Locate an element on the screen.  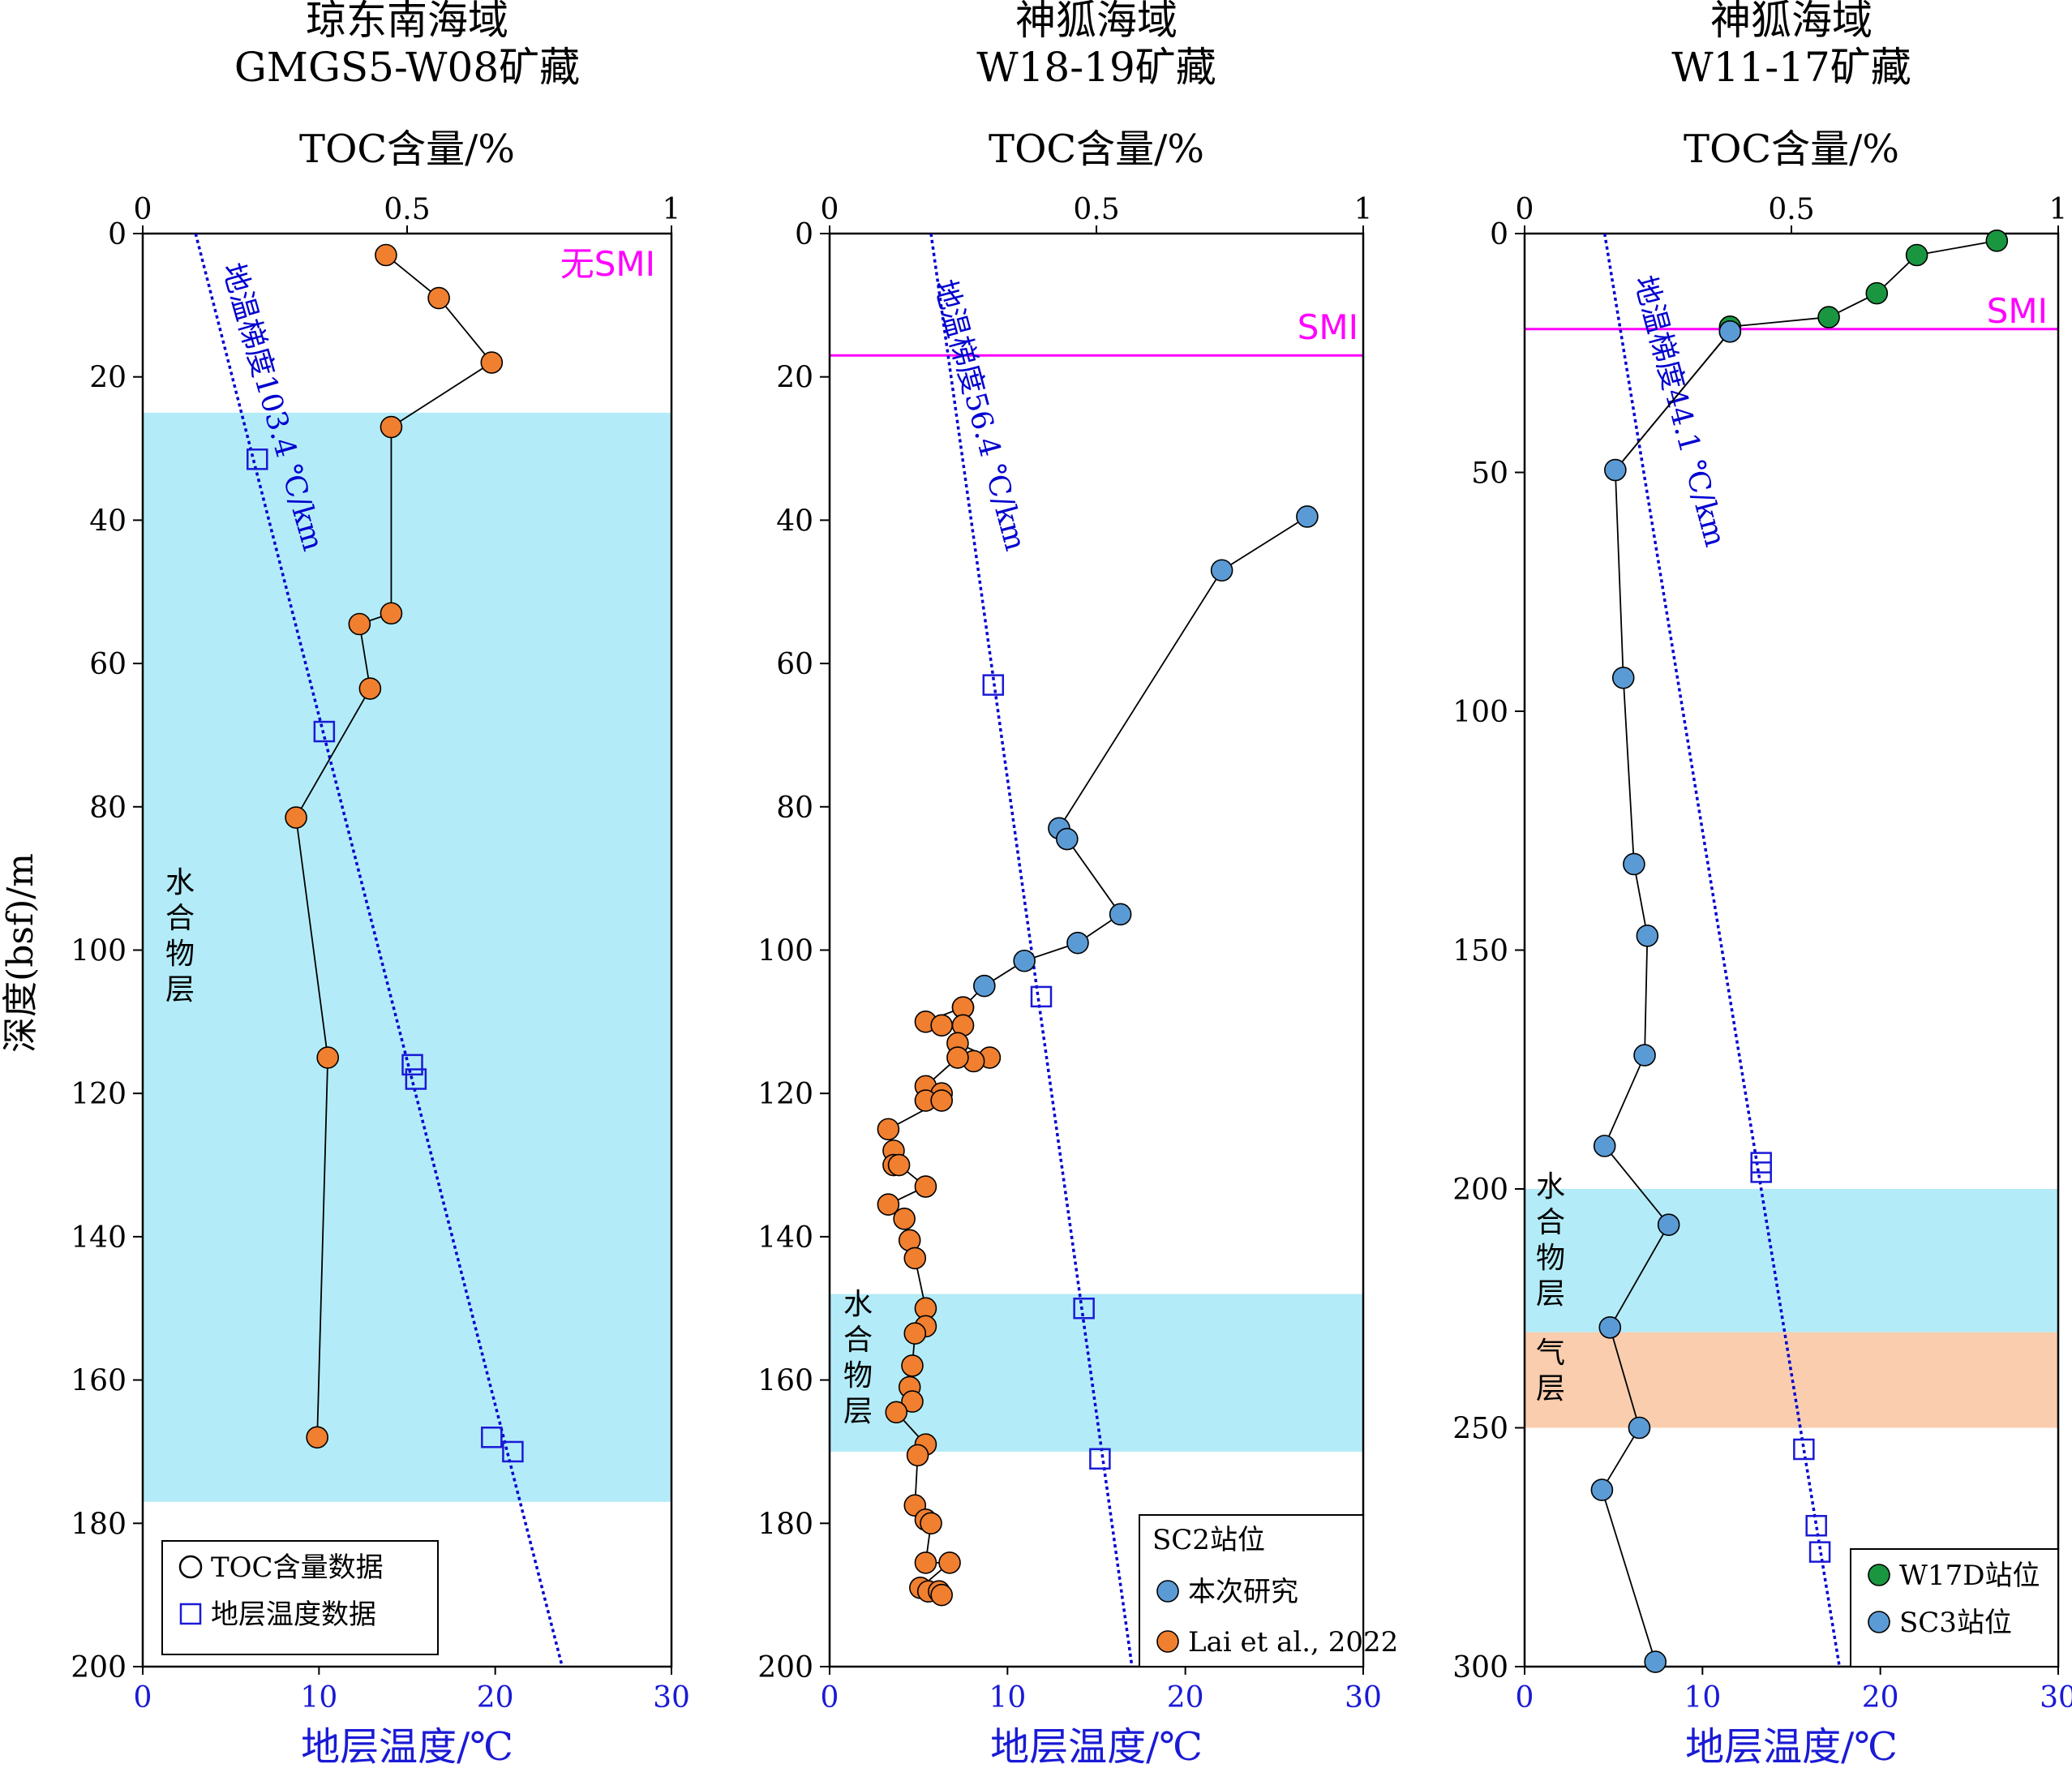
zone-label-char: 物 is located at coordinates (858, 1376).